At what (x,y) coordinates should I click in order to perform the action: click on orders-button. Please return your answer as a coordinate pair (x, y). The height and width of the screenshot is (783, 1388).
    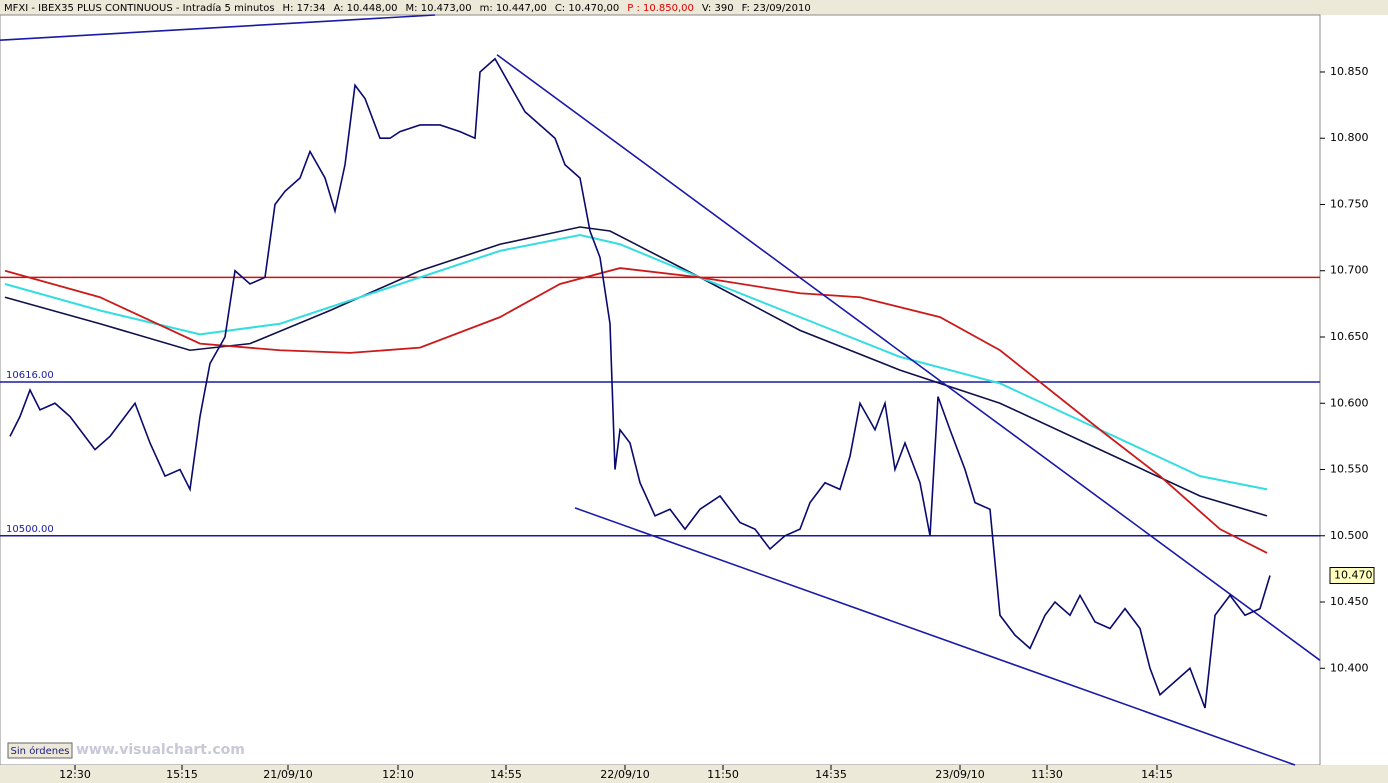
    Looking at the image, I should click on (40, 750).